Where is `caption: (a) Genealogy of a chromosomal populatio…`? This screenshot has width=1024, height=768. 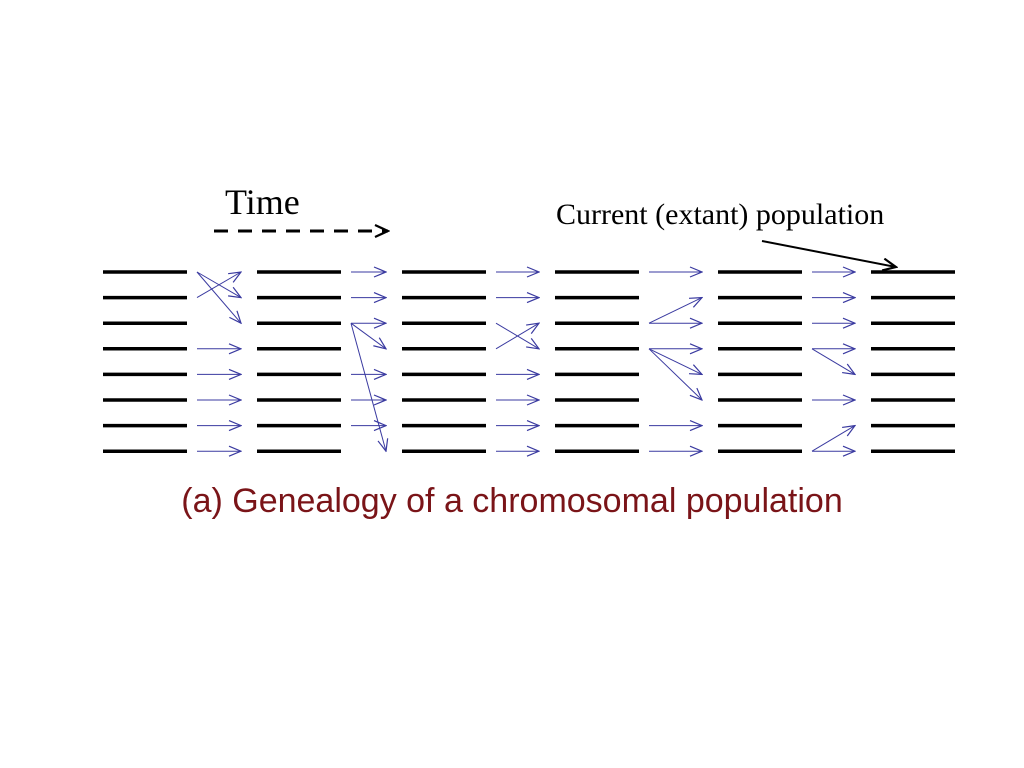
caption: (a) Genealogy of a chromosomal populatio… is located at coordinates (512, 501).